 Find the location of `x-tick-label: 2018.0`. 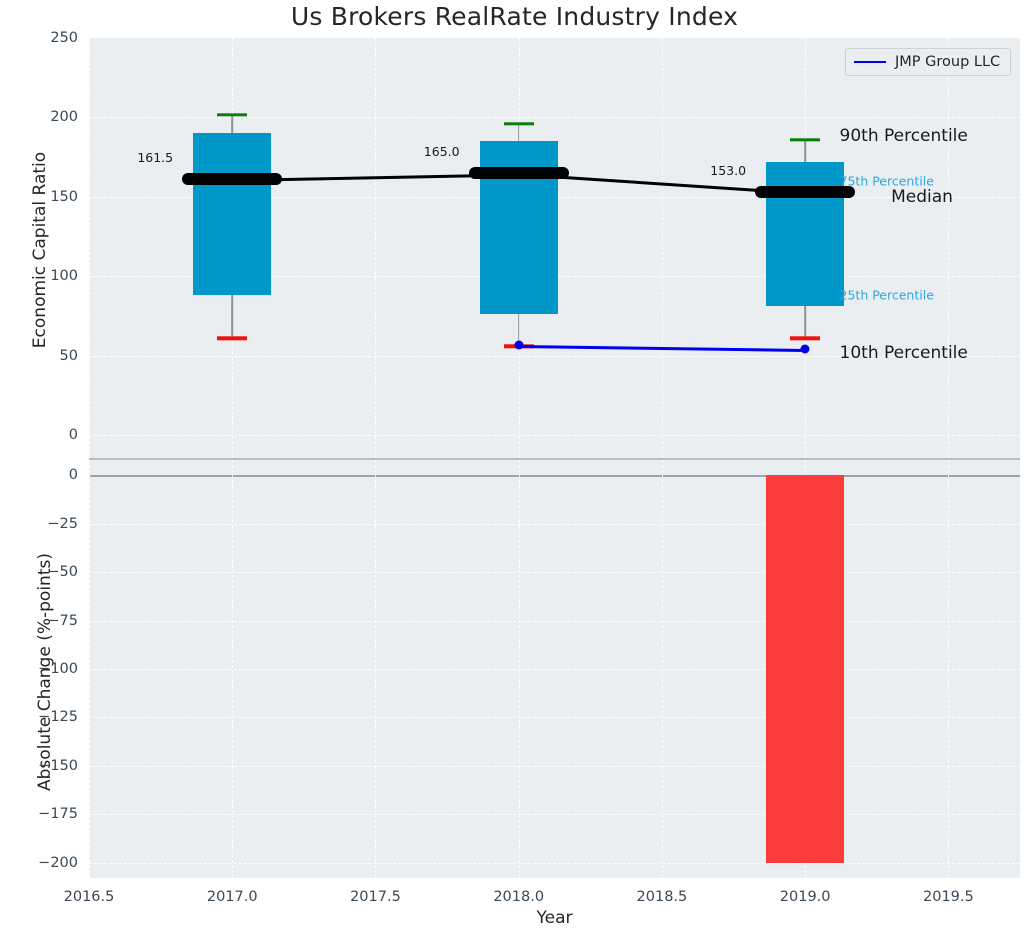

x-tick-label: 2018.0 is located at coordinates (519, 897).